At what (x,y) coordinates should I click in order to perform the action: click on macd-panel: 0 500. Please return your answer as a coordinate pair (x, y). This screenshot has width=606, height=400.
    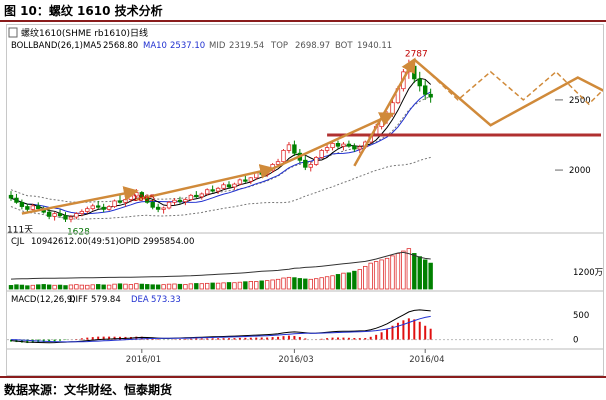
    Looking at the image, I should click on (298, 327).